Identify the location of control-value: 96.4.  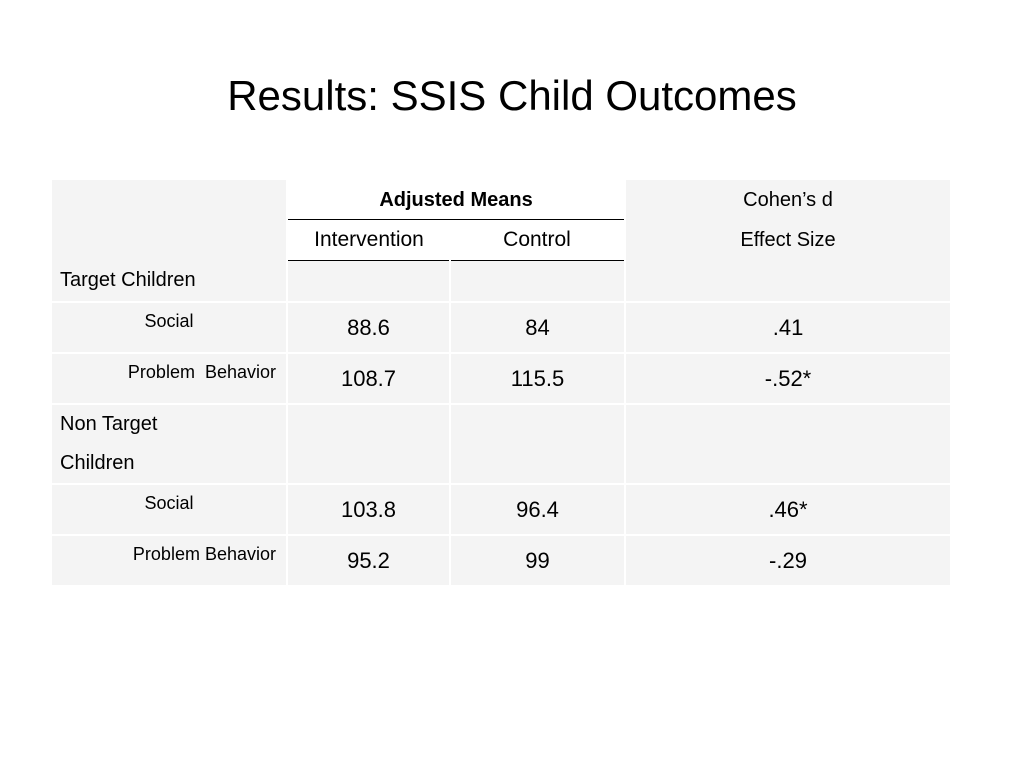
(538, 510).